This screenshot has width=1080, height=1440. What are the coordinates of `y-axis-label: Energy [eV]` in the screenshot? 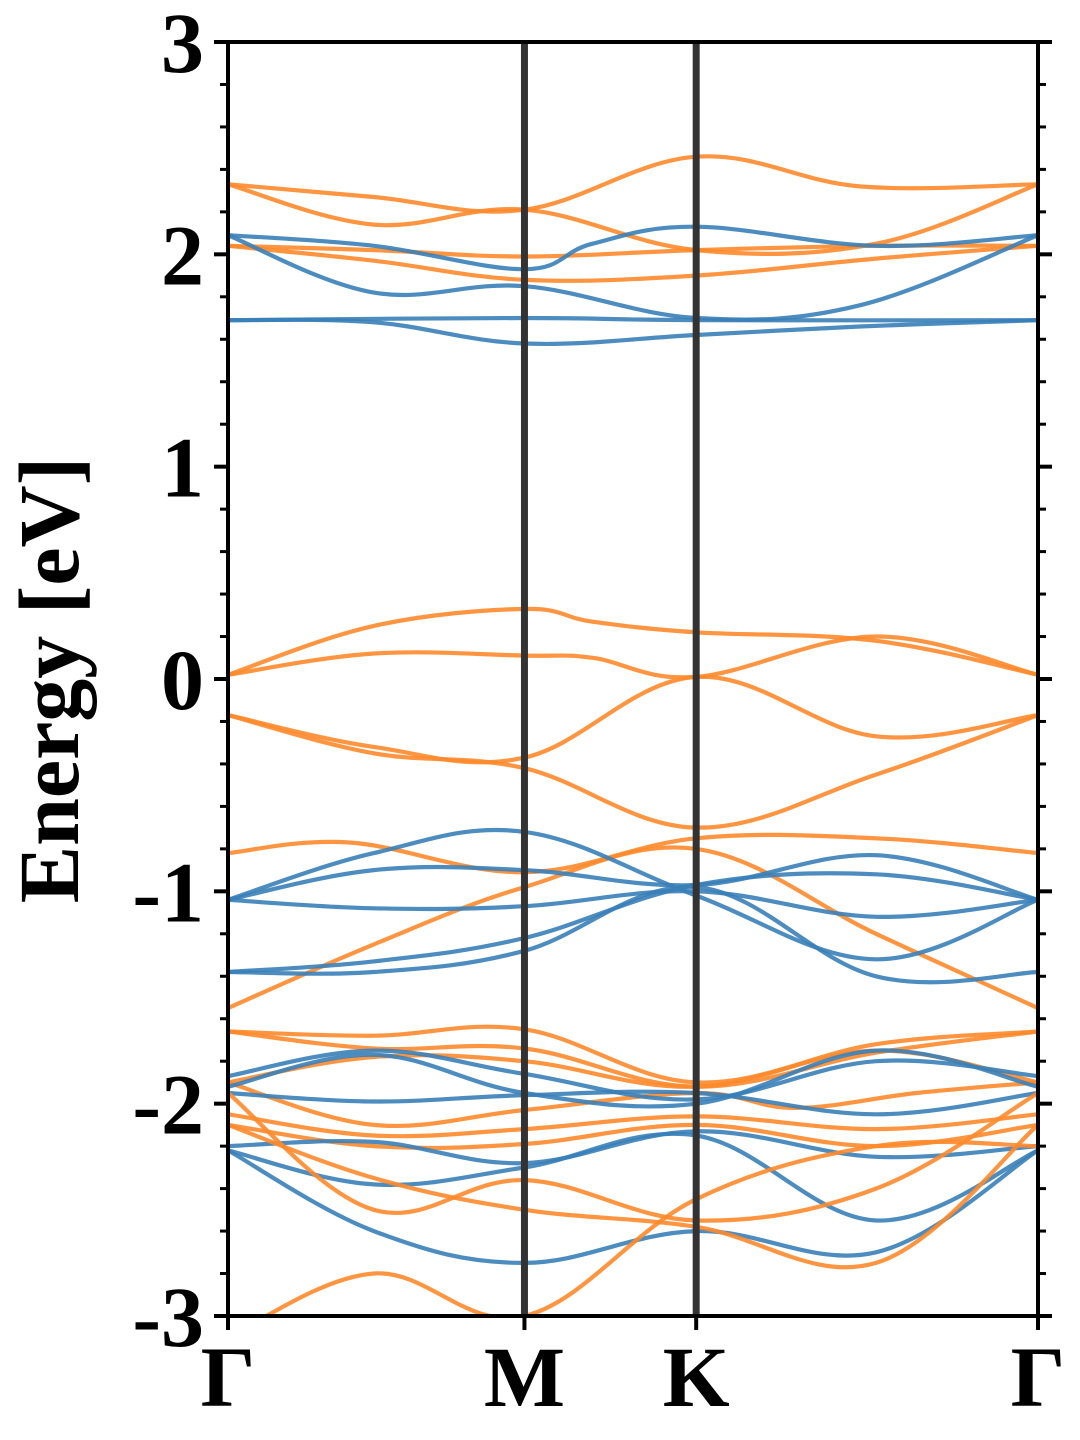 It's located at (49, 680).